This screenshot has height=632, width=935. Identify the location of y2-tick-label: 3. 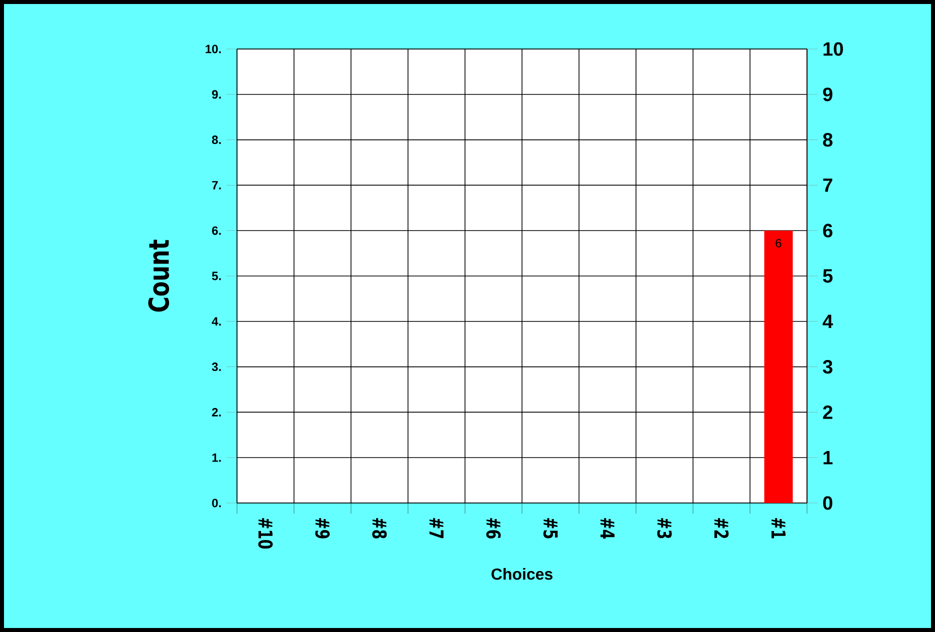
(827, 367).